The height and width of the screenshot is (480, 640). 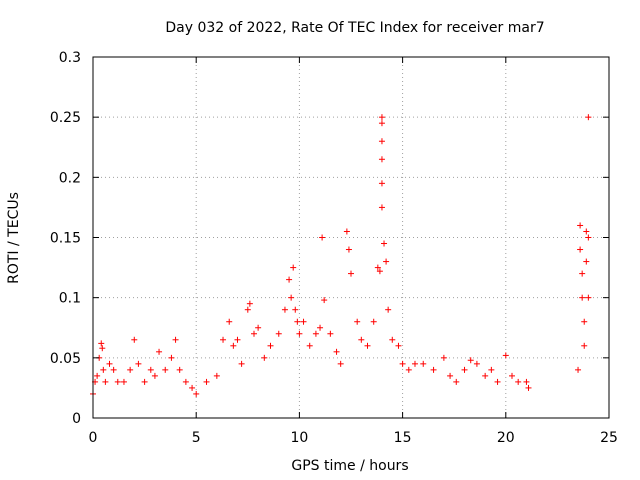 What do you see at coordinates (65, 359) in the screenshot?
I see `y-tick-label: 0.05` at bounding box center [65, 359].